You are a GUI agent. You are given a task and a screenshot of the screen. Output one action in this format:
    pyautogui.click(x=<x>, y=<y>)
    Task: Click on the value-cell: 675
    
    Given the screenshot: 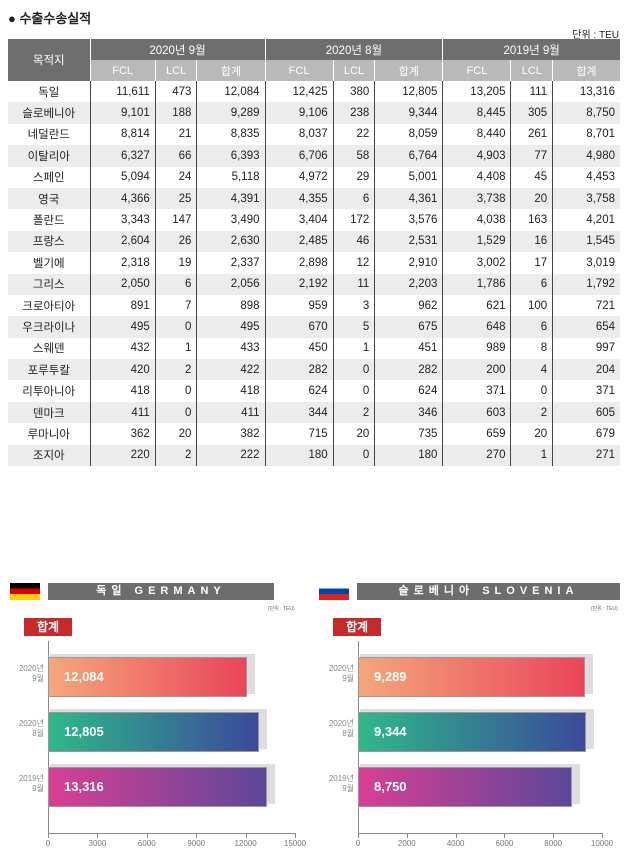 What is the action you would take?
    pyautogui.click(x=408, y=327)
    